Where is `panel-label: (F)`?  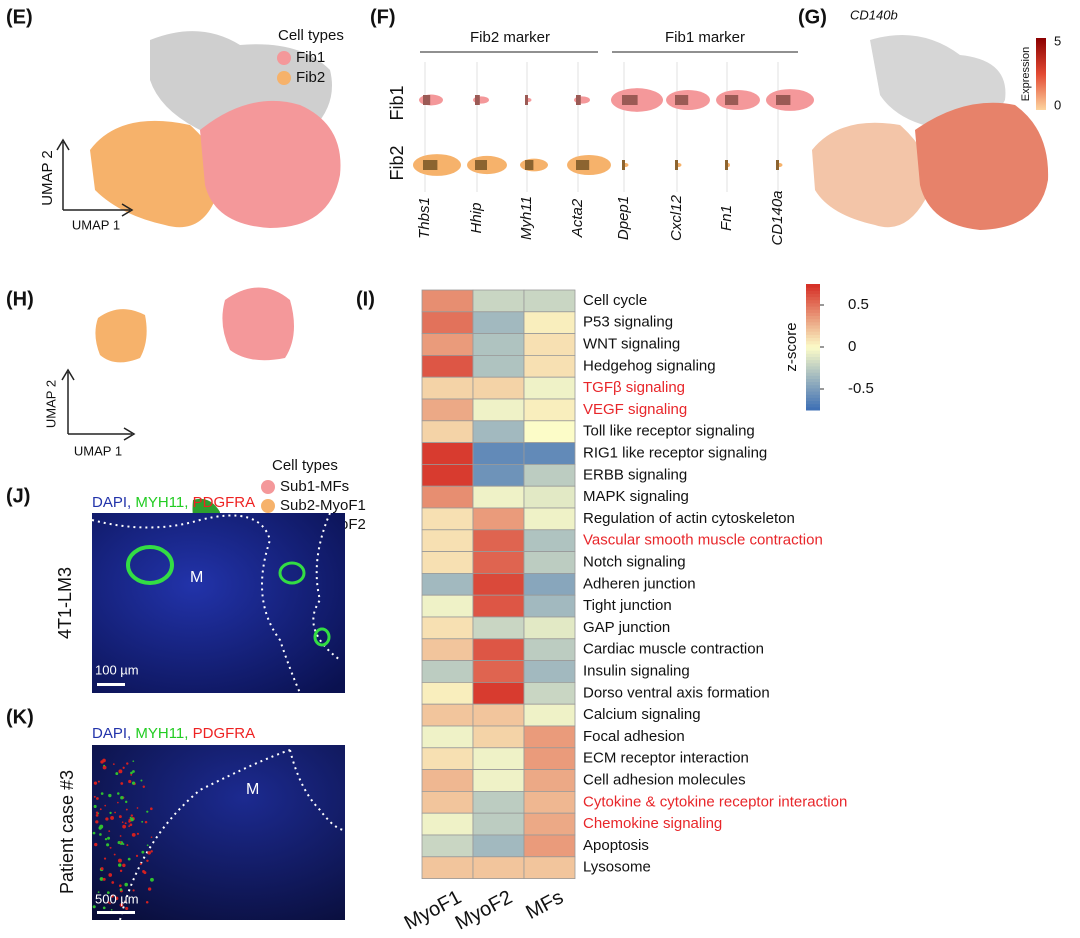 panel-label: (F) is located at coordinates (383, 17).